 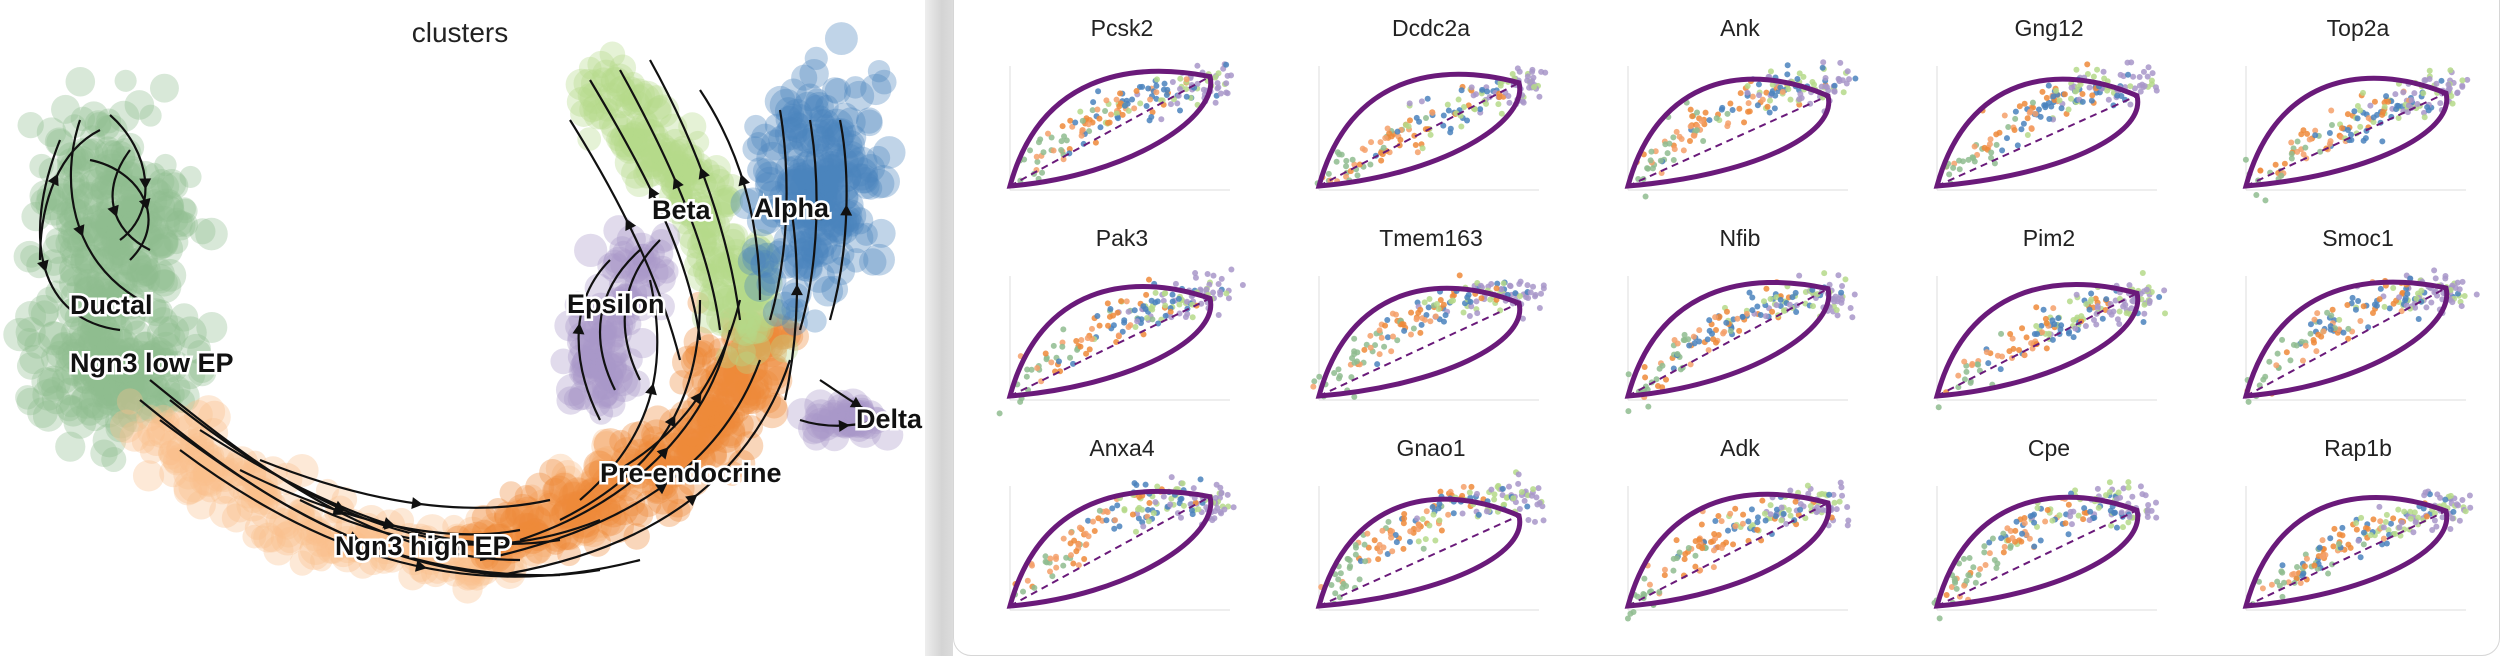 I want to click on phase-panel: Pak3, so click(x=1121, y=321).